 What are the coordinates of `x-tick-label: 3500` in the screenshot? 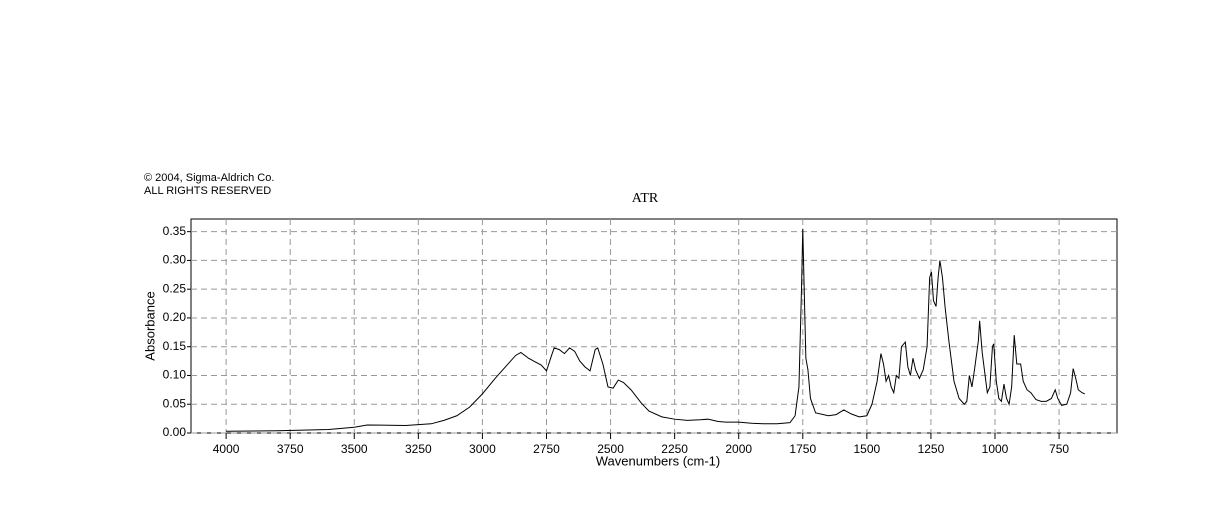 It's located at (354, 449).